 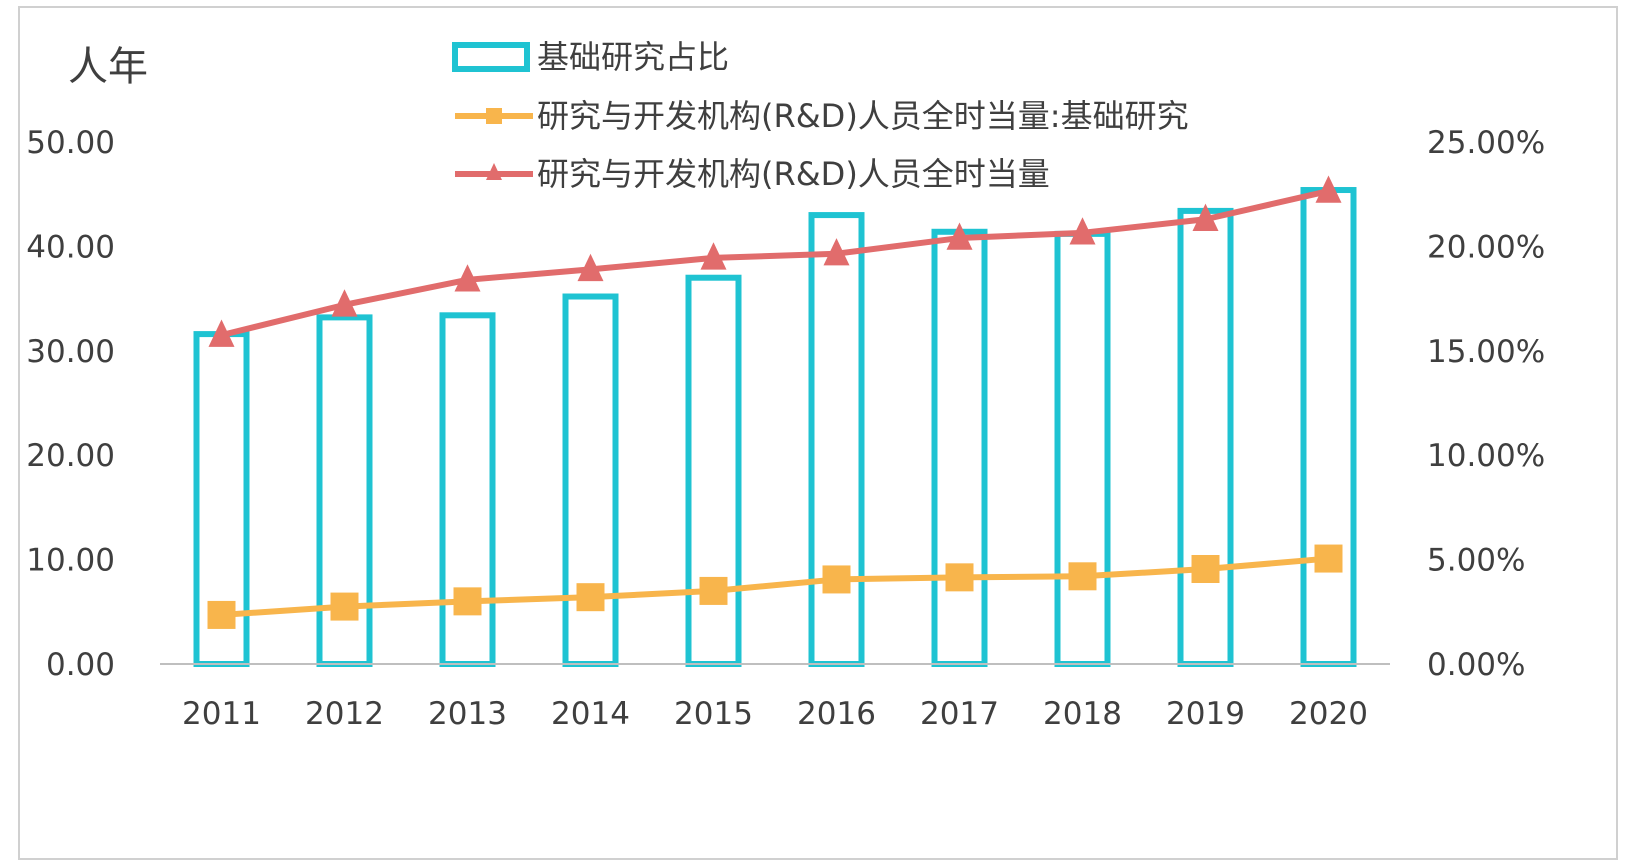 What do you see at coordinates (1476, 561) in the screenshot?
I see `y-right-tick-label: 5.00%` at bounding box center [1476, 561].